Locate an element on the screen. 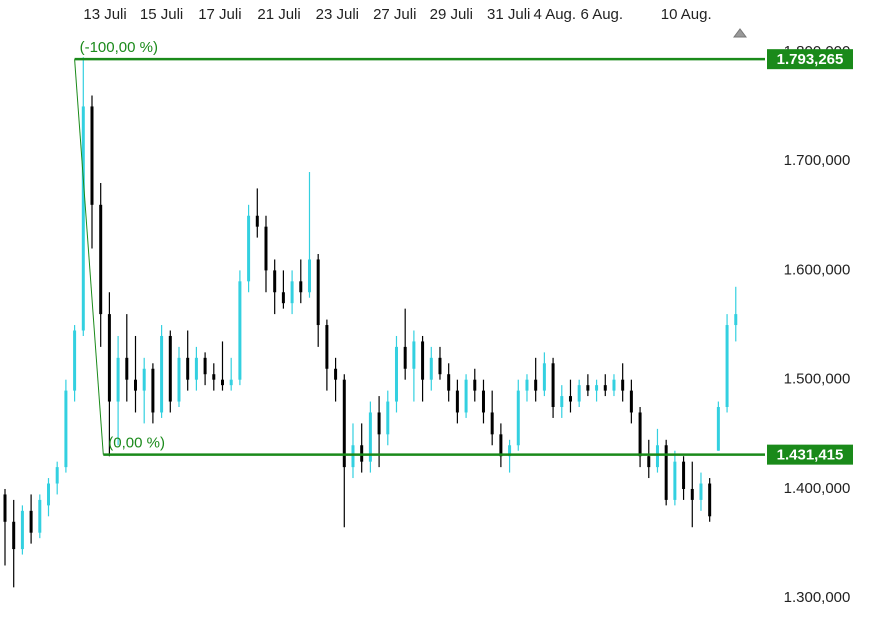  x-tick-label: 31 Juli is located at coordinates (508, 14).